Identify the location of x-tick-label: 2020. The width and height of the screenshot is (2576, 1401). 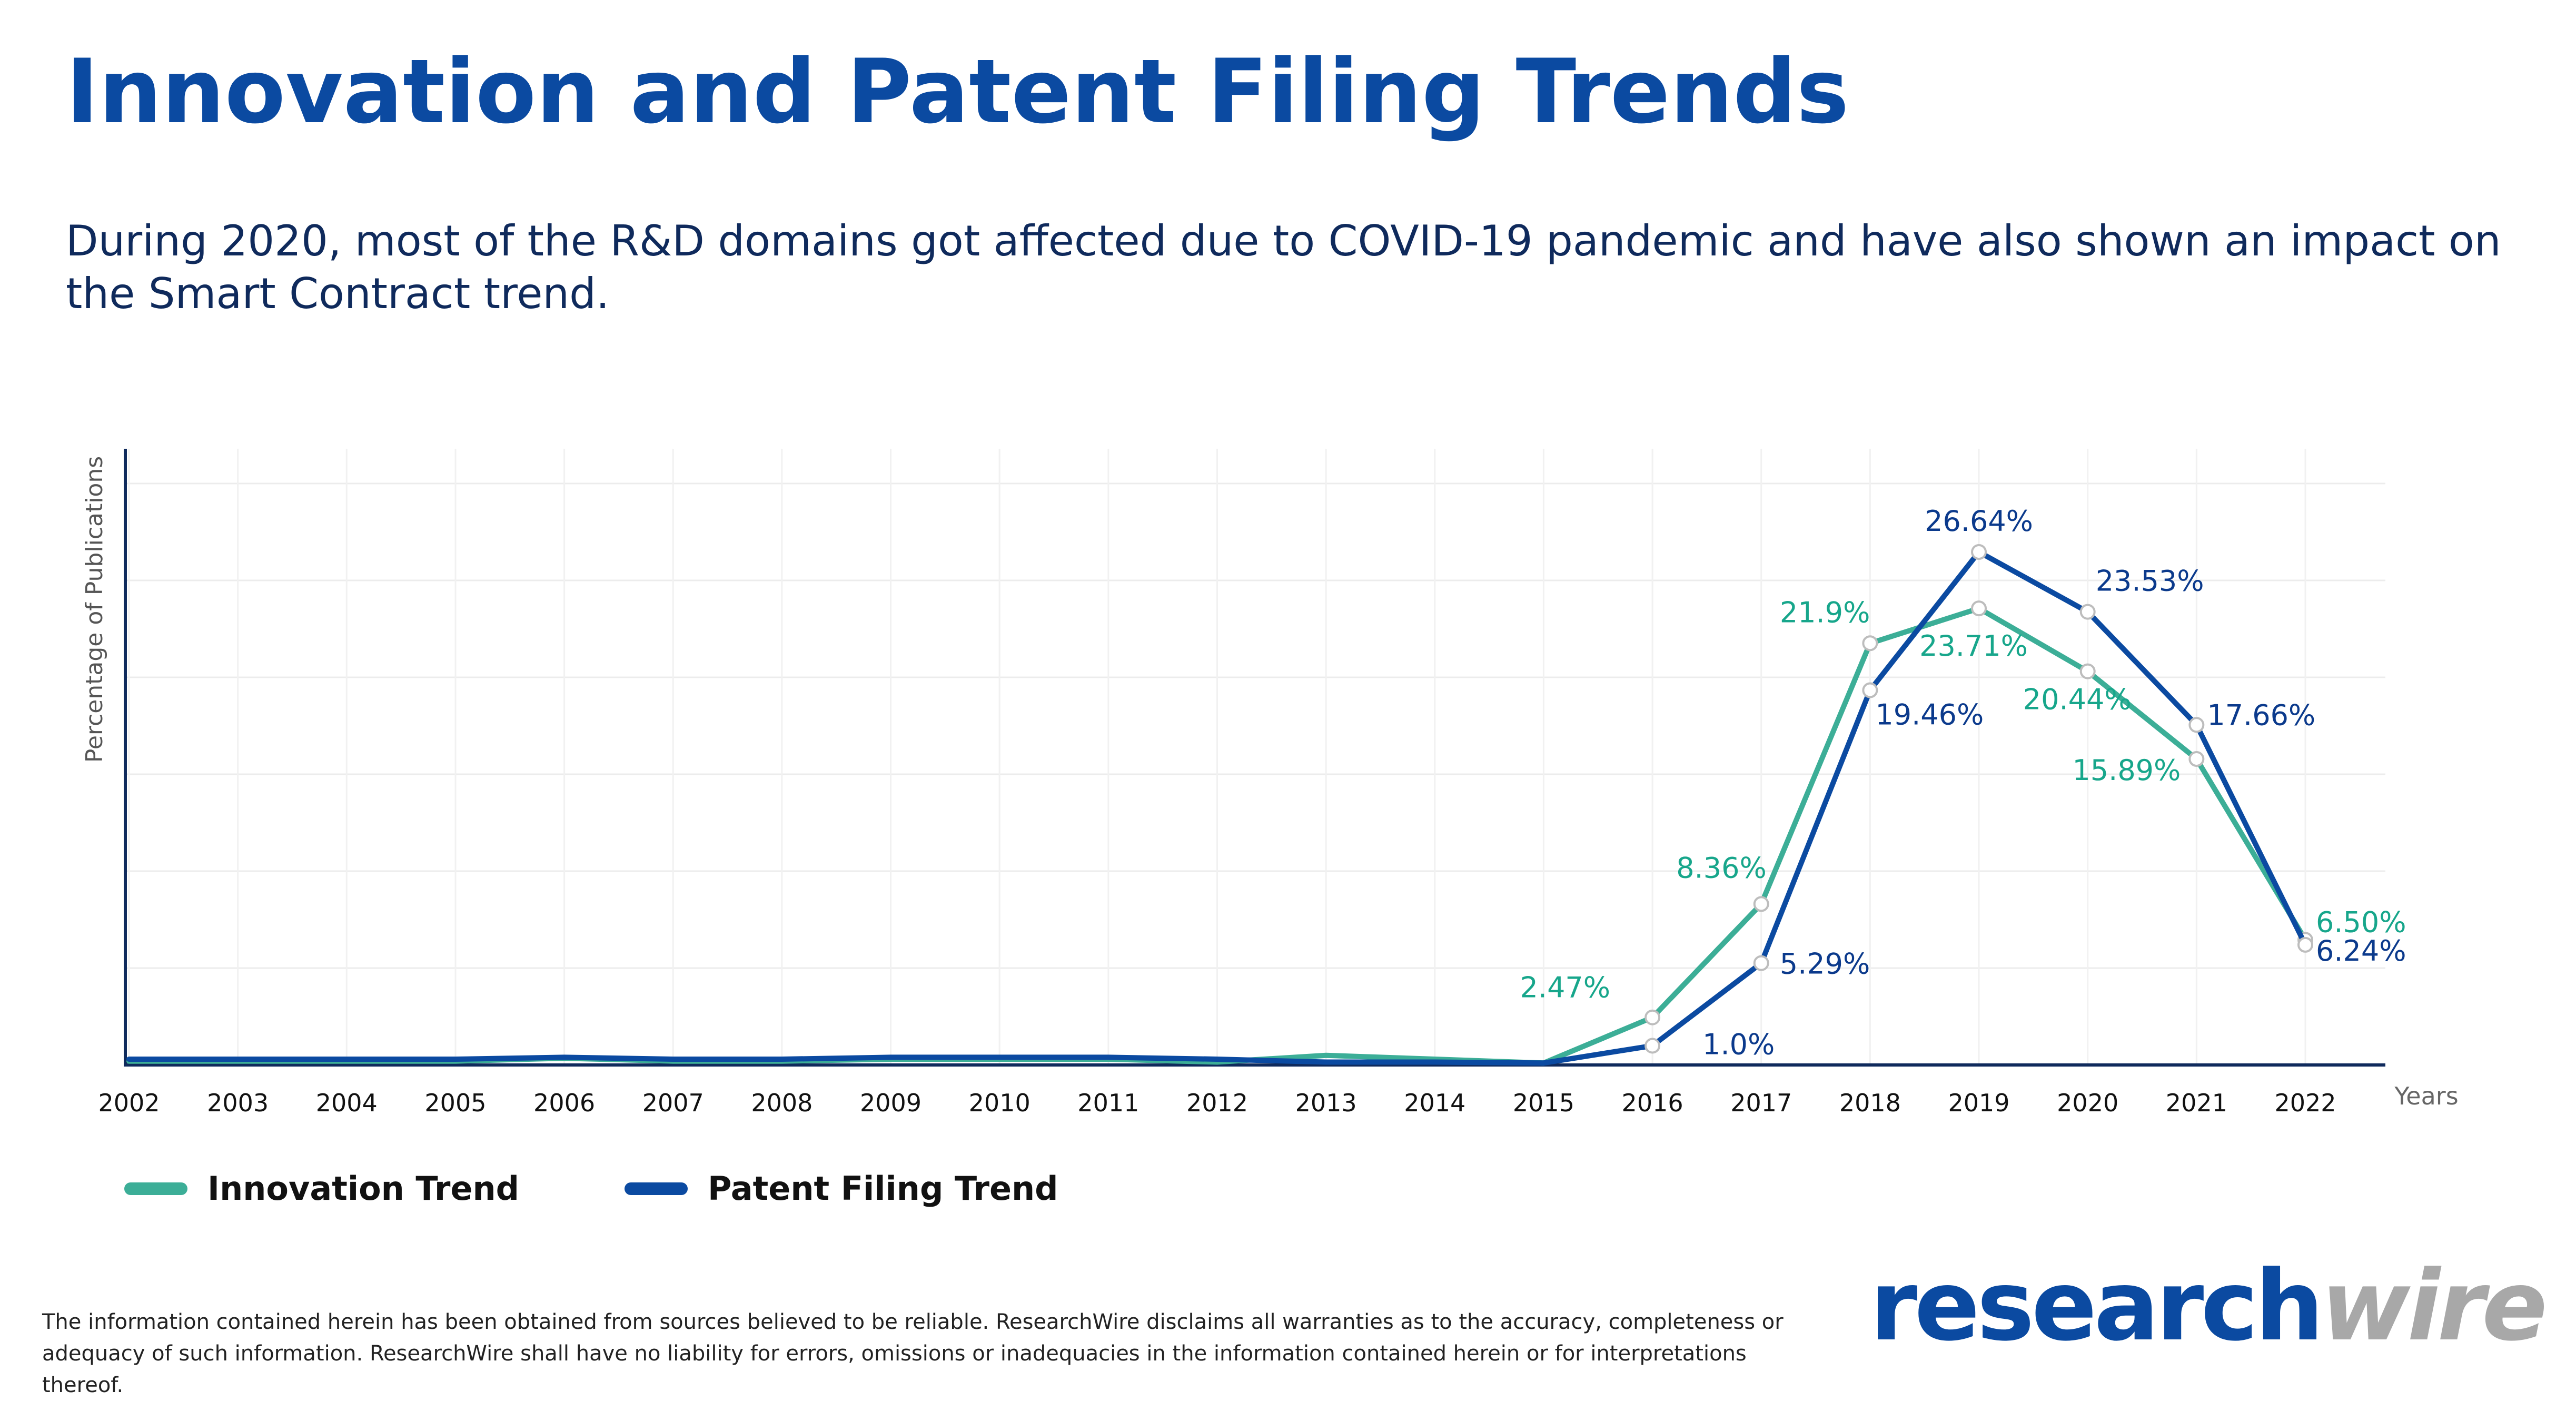
(2087, 1103).